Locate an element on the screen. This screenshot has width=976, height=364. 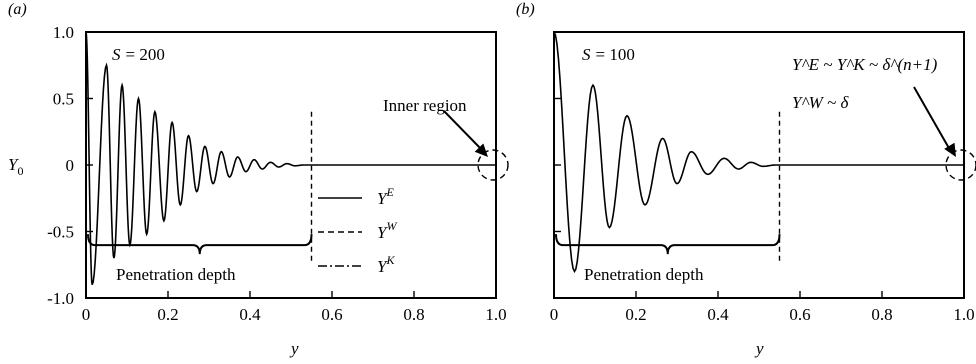
legend-label-yw: YW is located at coordinates (387, 230).